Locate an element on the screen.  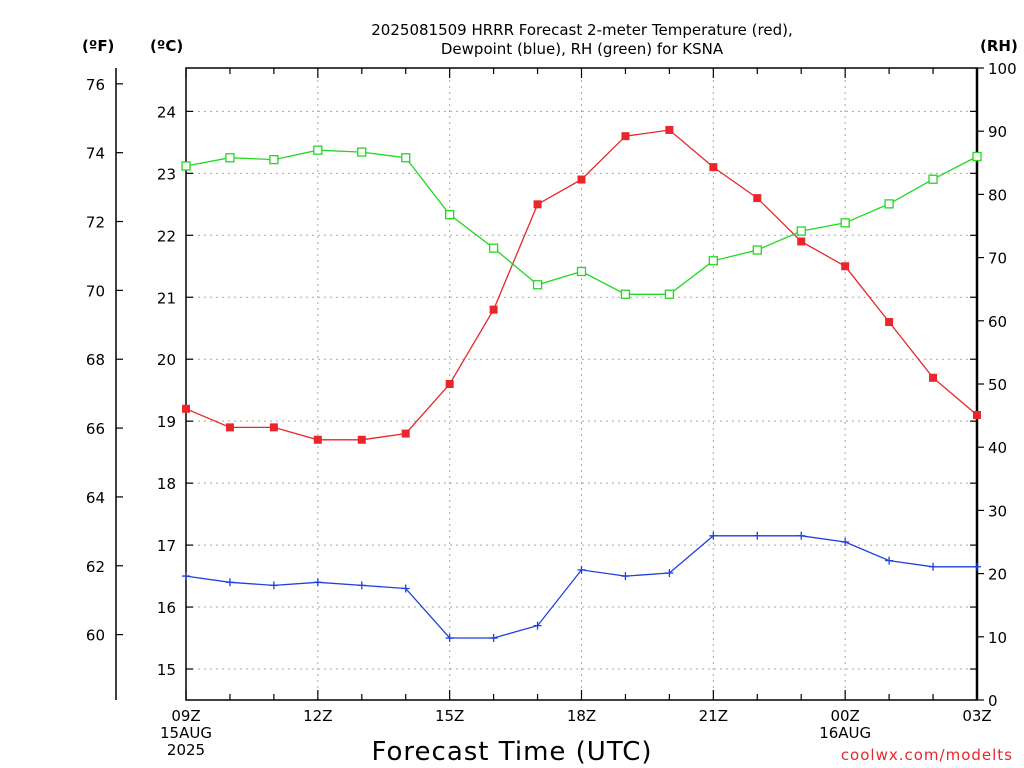
fahrenheit-tick-label: 72 is located at coordinates (95, 223).